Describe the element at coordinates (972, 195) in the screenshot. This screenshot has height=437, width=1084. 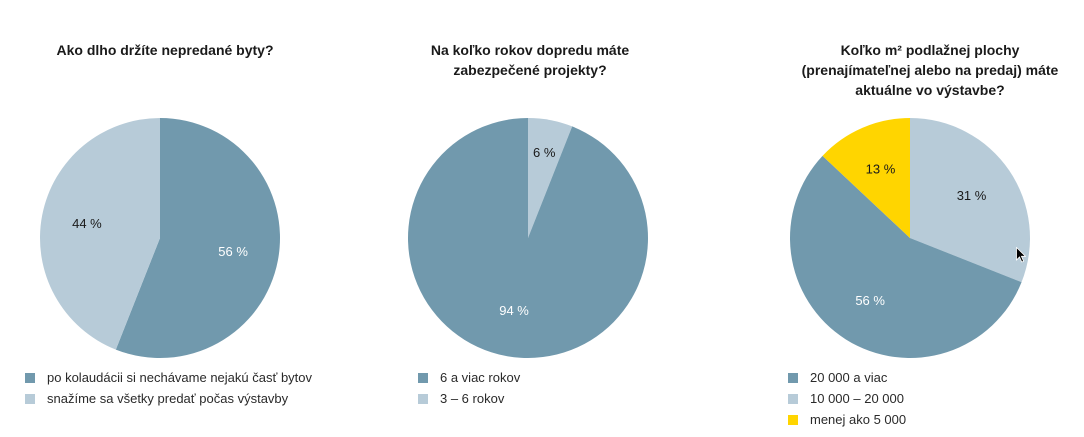
I see `slice-data-label: 31 %` at that location.